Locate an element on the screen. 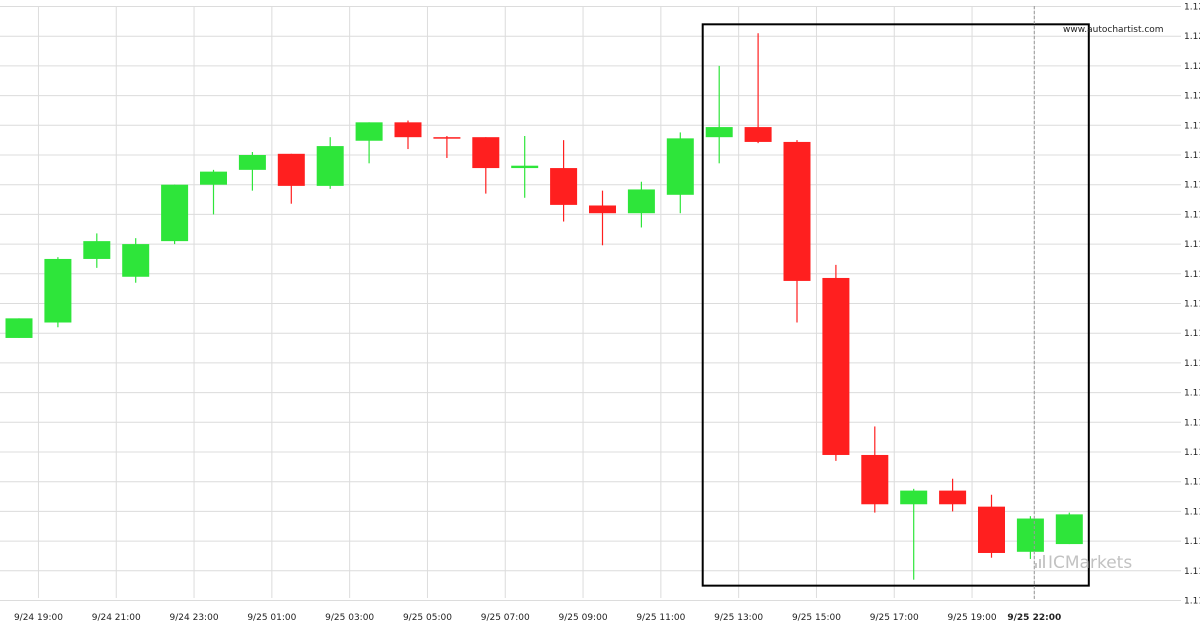 Image resolution: width=1200 pixels, height=630 pixels. y-tick-label: 1.1179 is located at coordinates (1192, 245).